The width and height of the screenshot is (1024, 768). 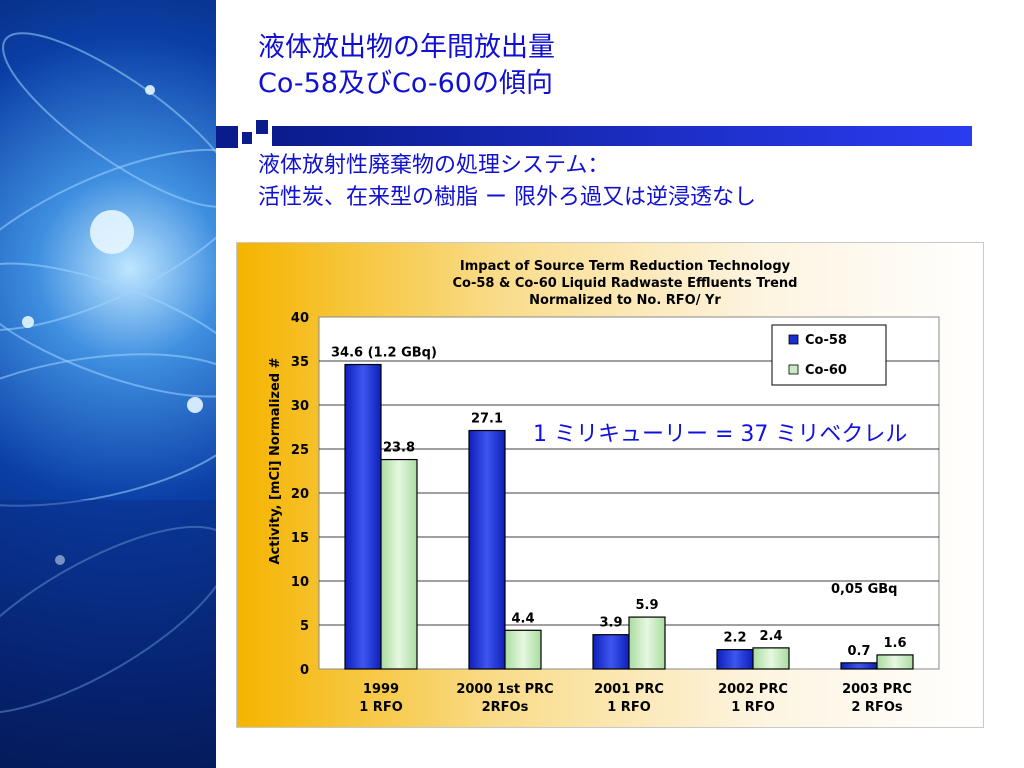 I want to click on x-tick-label: 2 RFOs, so click(x=877, y=707).